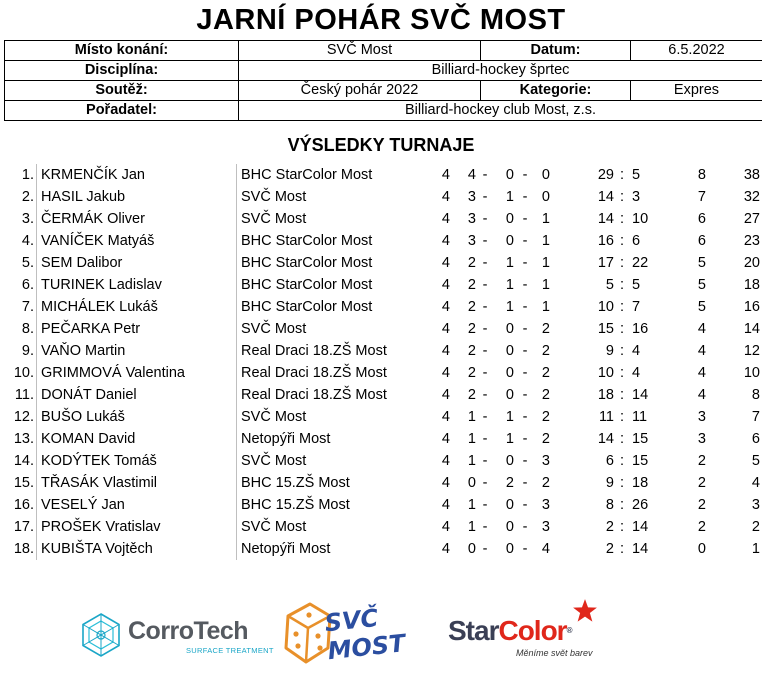  What do you see at coordinates (640, 461) in the screenshot?
I see `goals-against: 15` at bounding box center [640, 461].